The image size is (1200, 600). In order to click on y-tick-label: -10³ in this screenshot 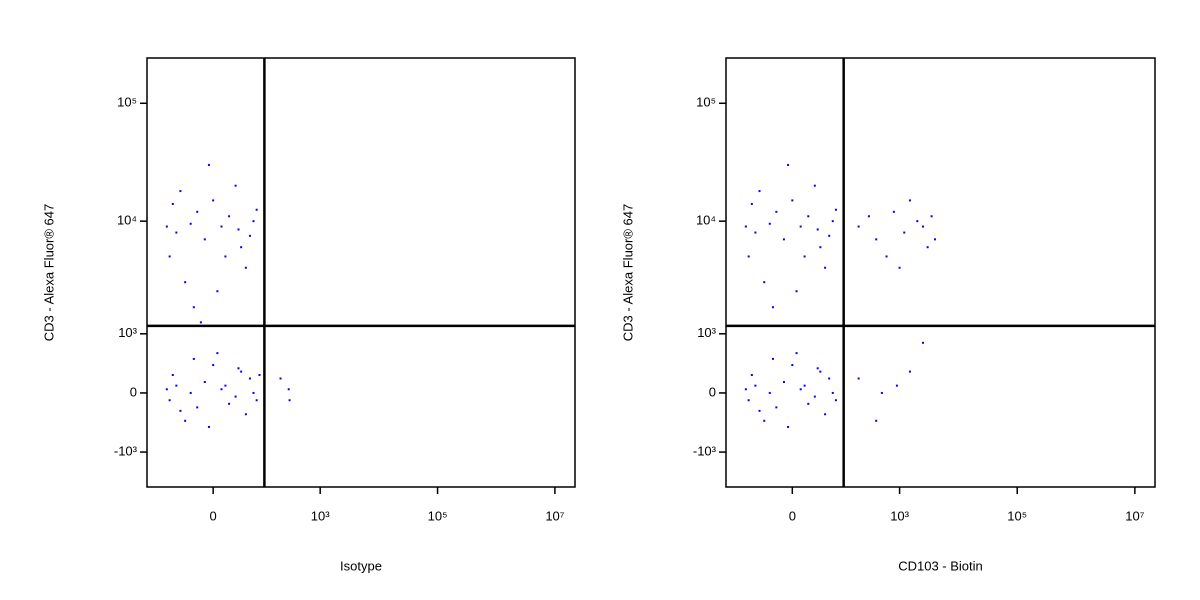, I will do `click(705, 451)`.